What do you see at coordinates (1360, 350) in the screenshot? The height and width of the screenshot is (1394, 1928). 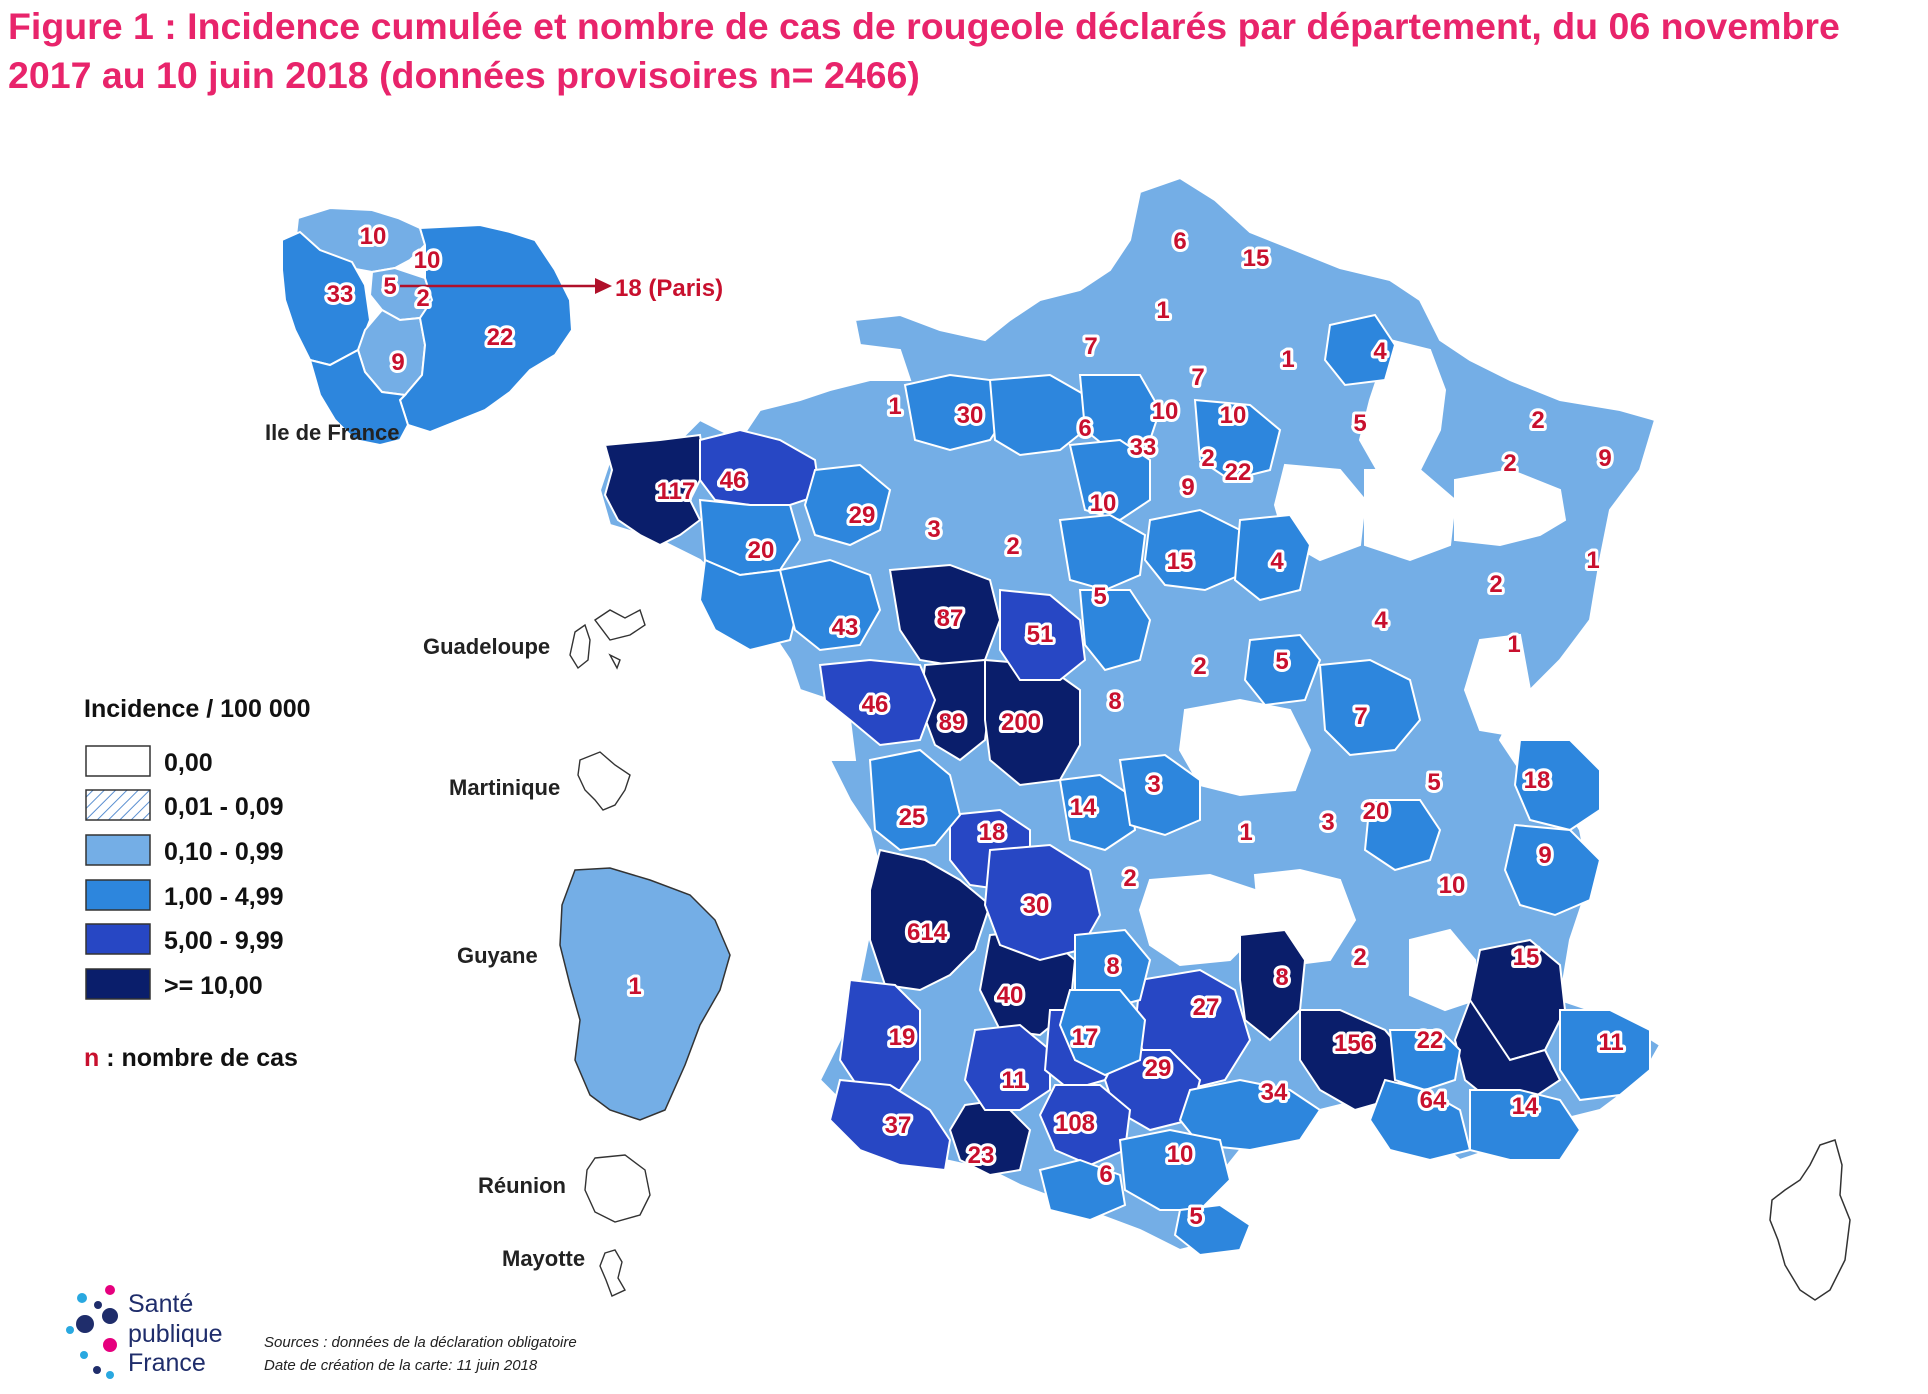 I see `dept-ardennes` at bounding box center [1360, 350].